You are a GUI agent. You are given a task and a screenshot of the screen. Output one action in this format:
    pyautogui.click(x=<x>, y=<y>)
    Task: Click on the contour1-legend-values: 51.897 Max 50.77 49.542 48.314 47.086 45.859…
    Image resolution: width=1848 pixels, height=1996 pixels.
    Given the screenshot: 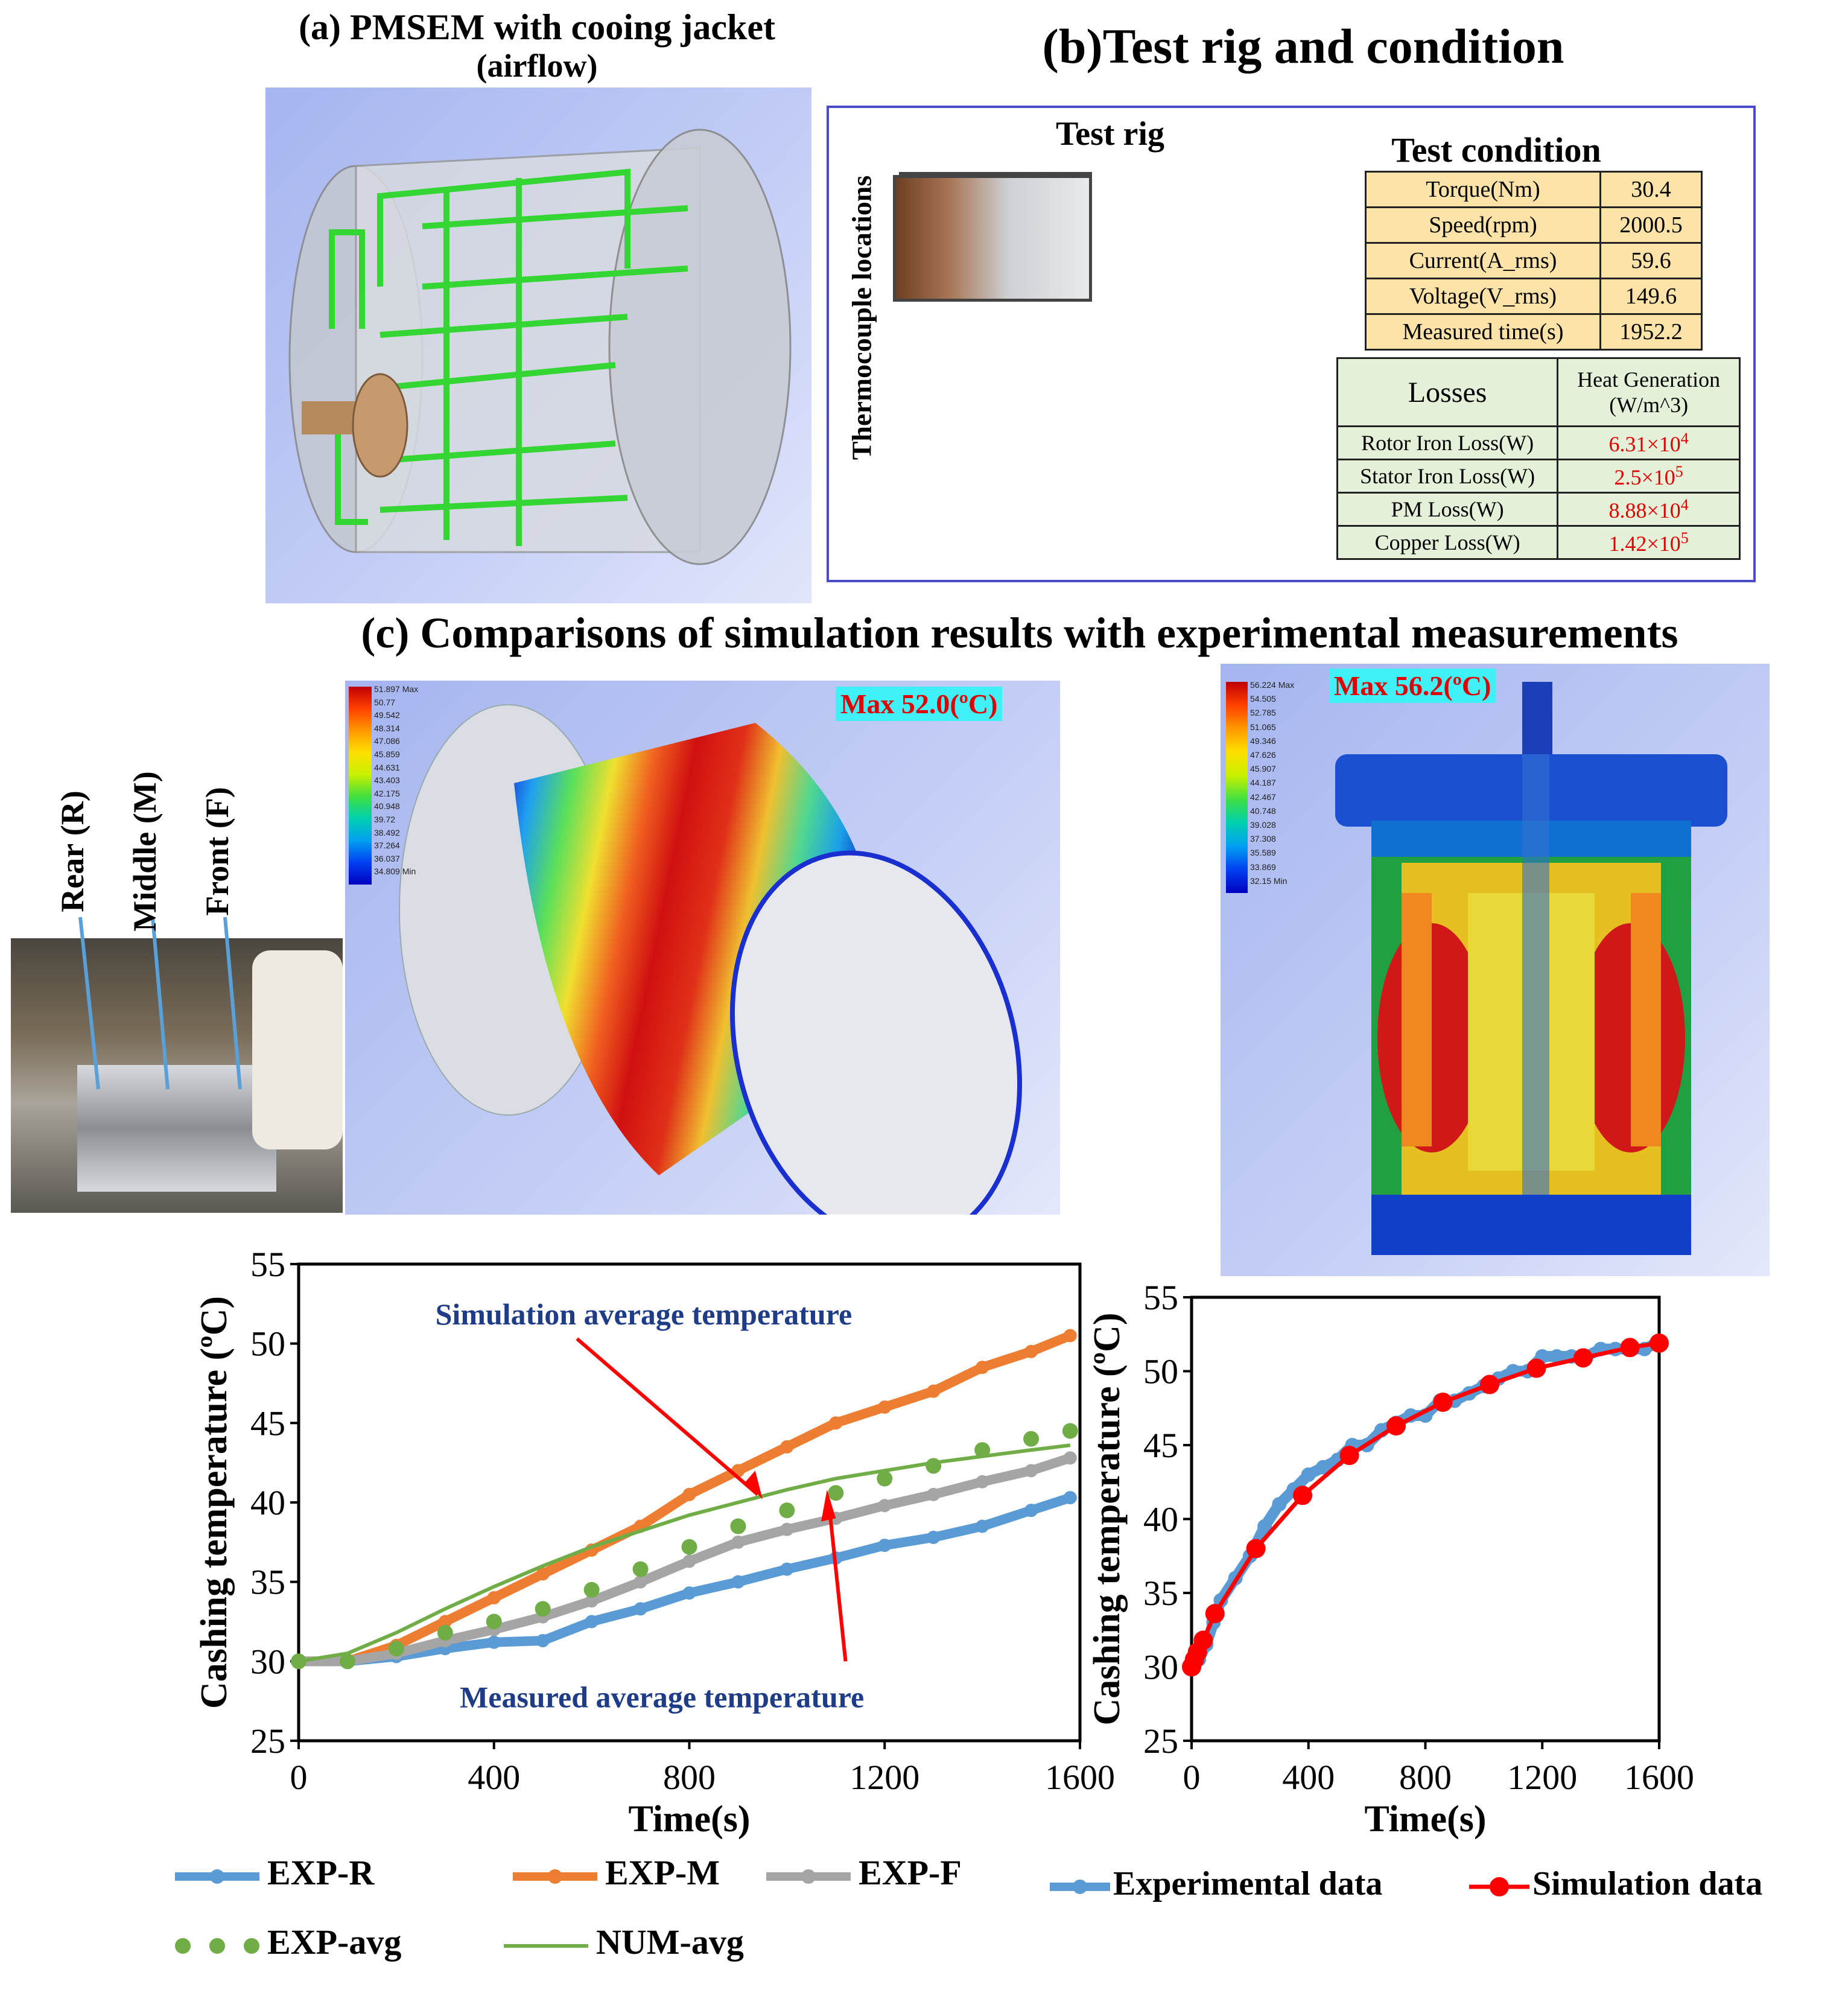 What is the action you would take?
    pyautogui.click(x=396, y=781)
    